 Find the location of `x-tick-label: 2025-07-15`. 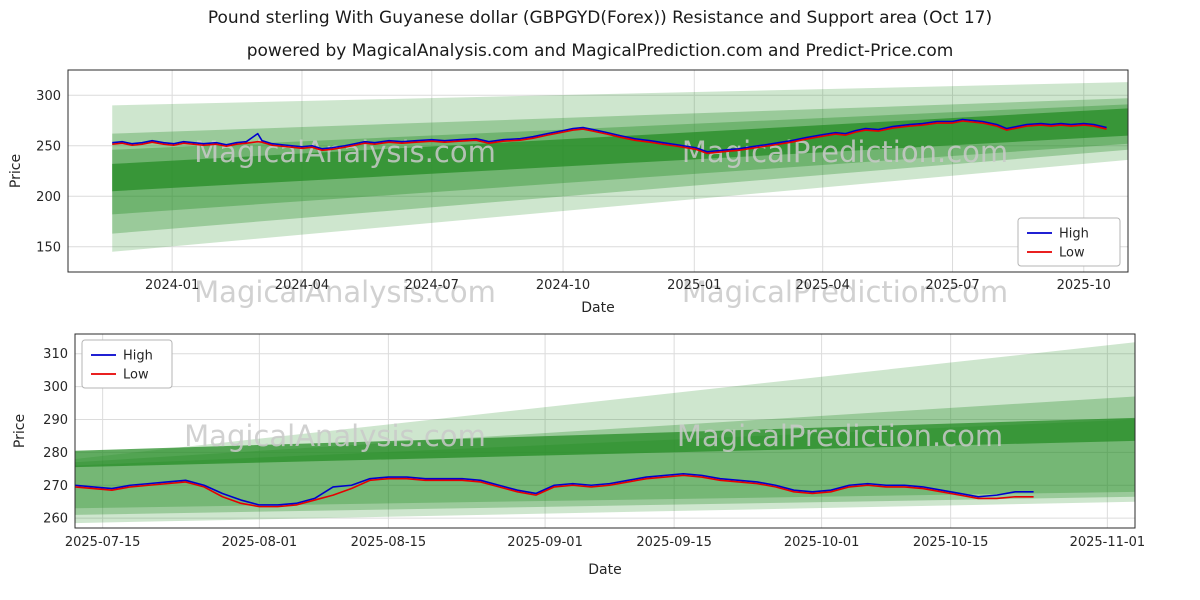

x-tick-label: 2025-07-15 is located at coordinates (103, 542).